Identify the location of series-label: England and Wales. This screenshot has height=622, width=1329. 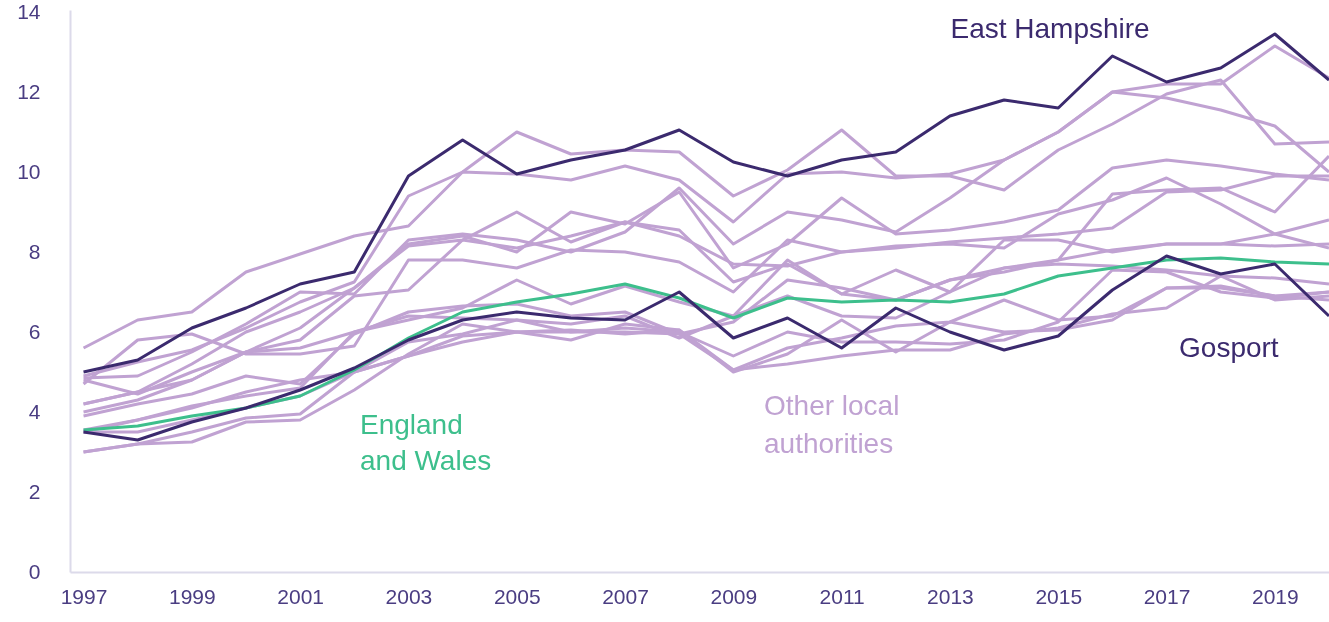
(425, 442).